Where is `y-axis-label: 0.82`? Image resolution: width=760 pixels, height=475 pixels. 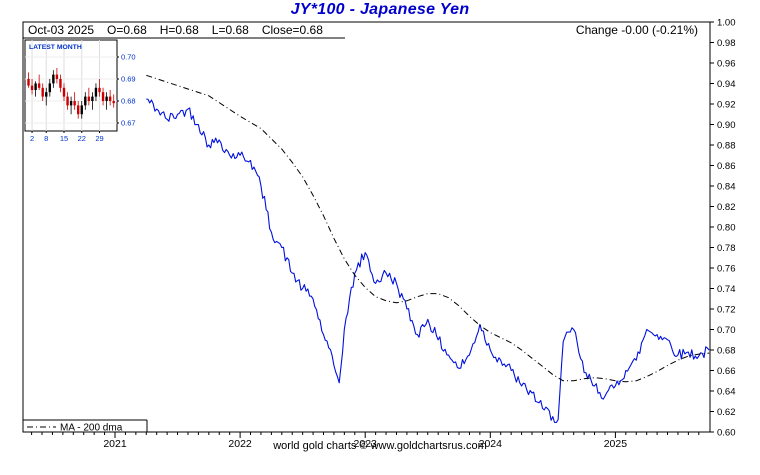
y-axis-label: 0.82 is located at coordinates (726, 207).